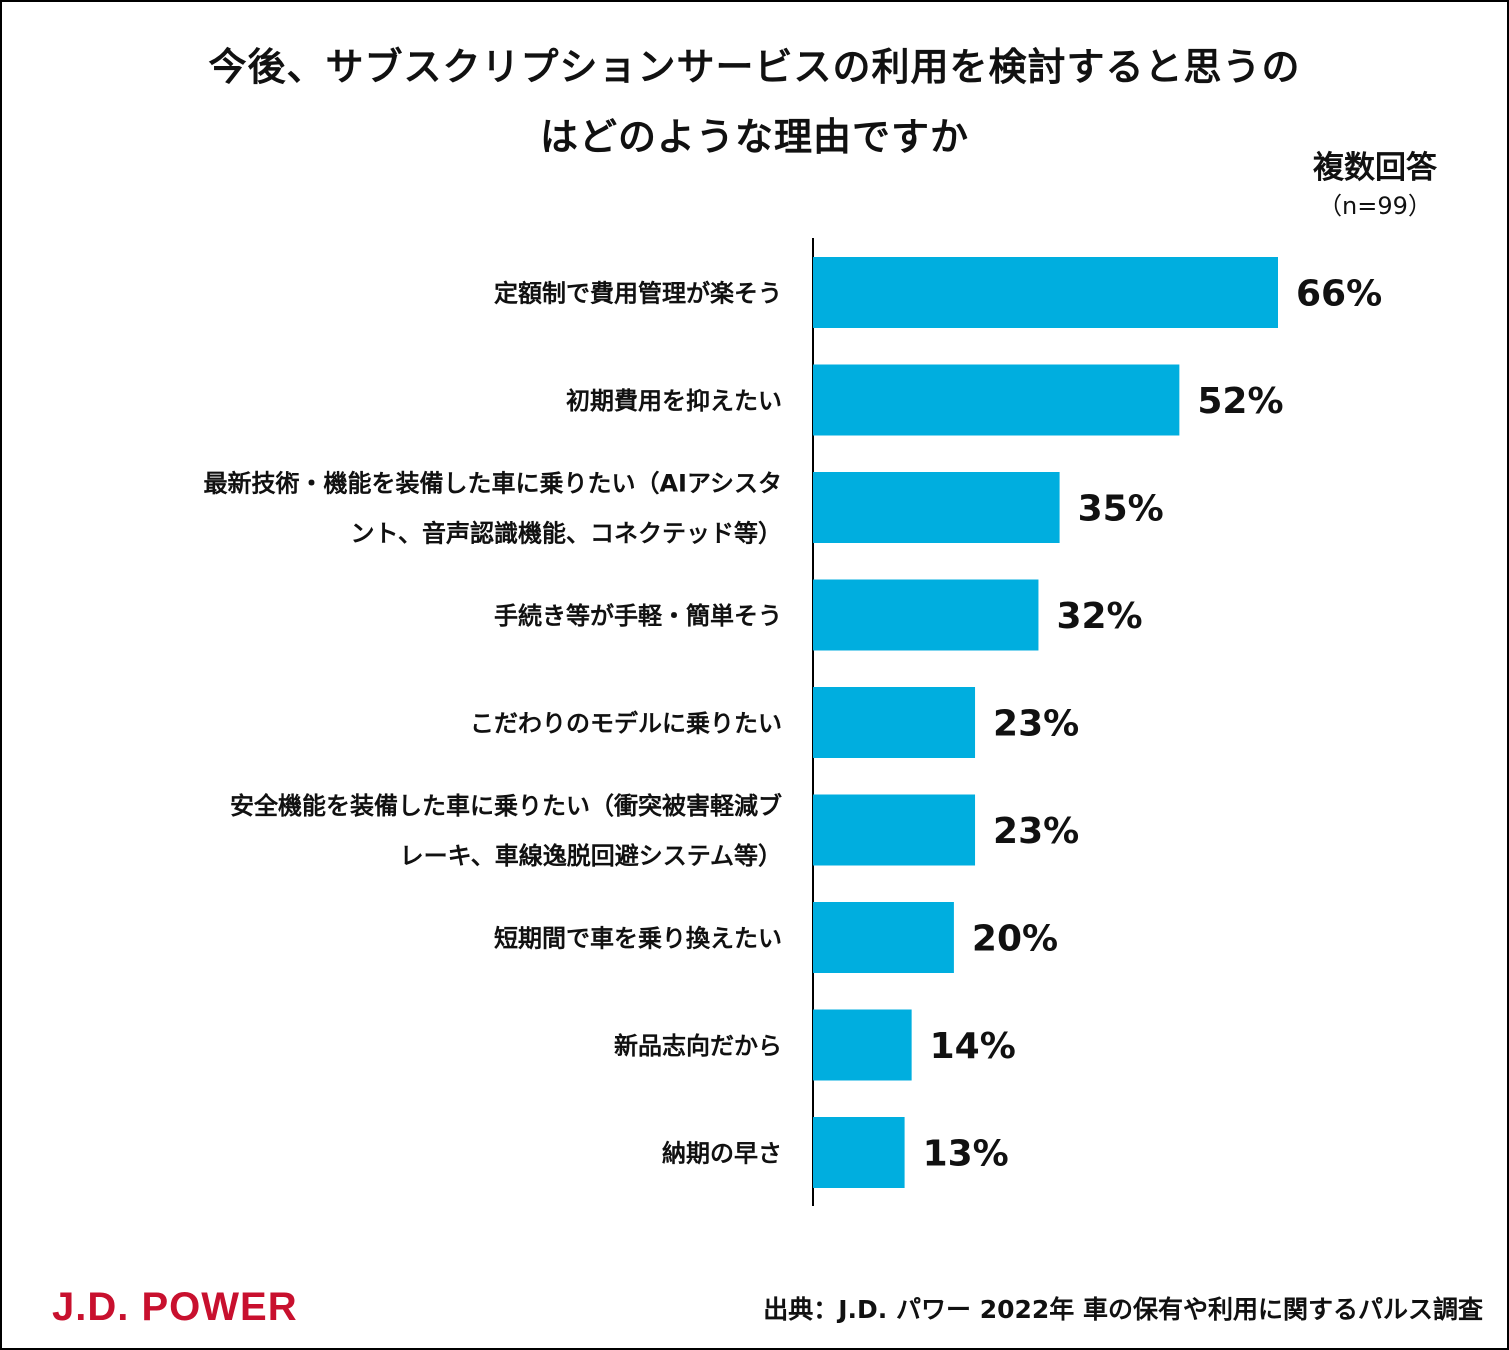 This screenshot has height=1350, width=1509. Describe the element at coordinates (638, 294) in the screenshot. I see `category-label: 定額制で費用管理が楽そう` at that location.